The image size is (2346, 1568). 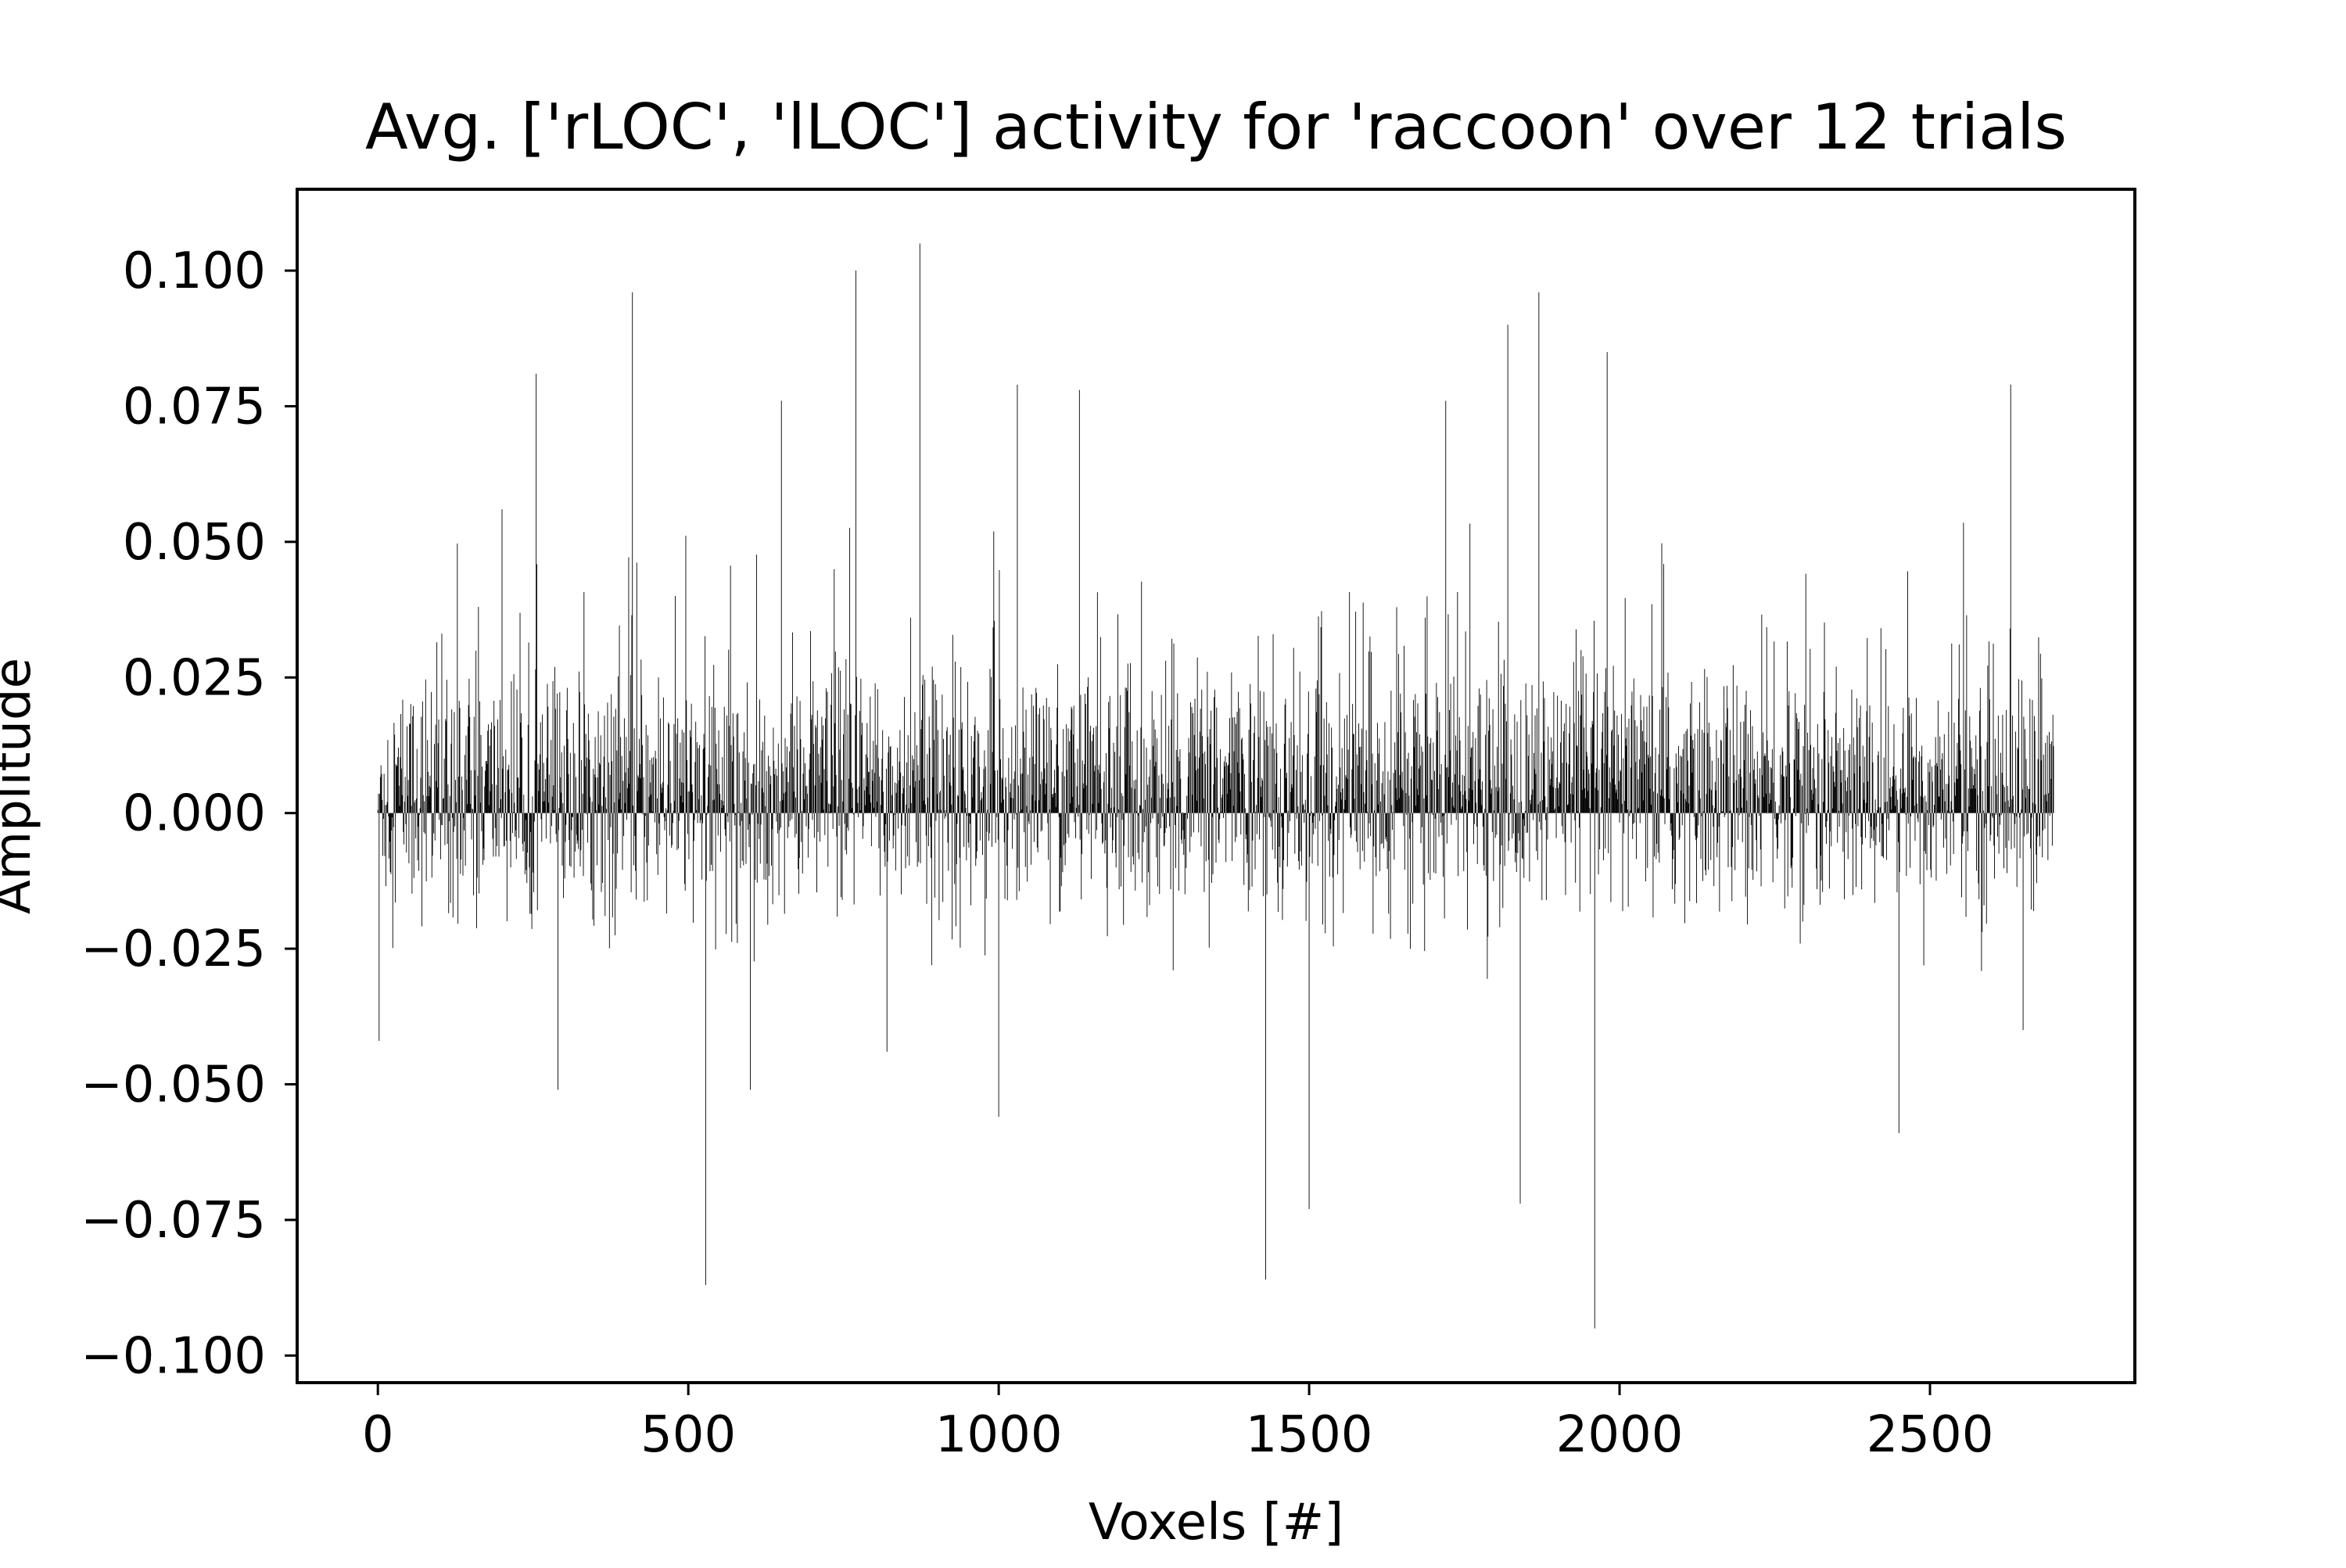 What do you see at coordinates (1931, 1435) in the screenshot?
I see `x-tick-label: 2500` at bounding box center [1931, 1435].